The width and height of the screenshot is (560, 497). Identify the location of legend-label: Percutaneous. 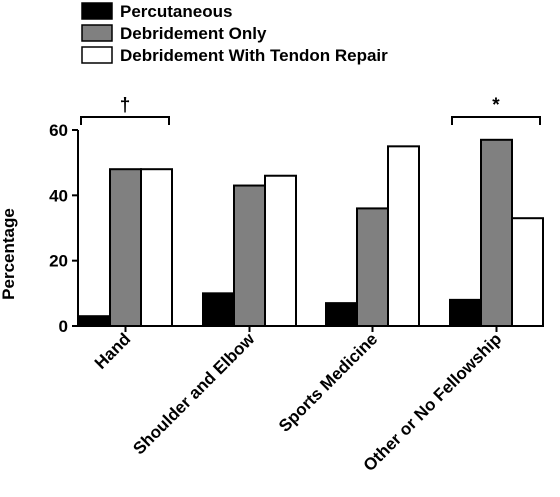
(176, 11).